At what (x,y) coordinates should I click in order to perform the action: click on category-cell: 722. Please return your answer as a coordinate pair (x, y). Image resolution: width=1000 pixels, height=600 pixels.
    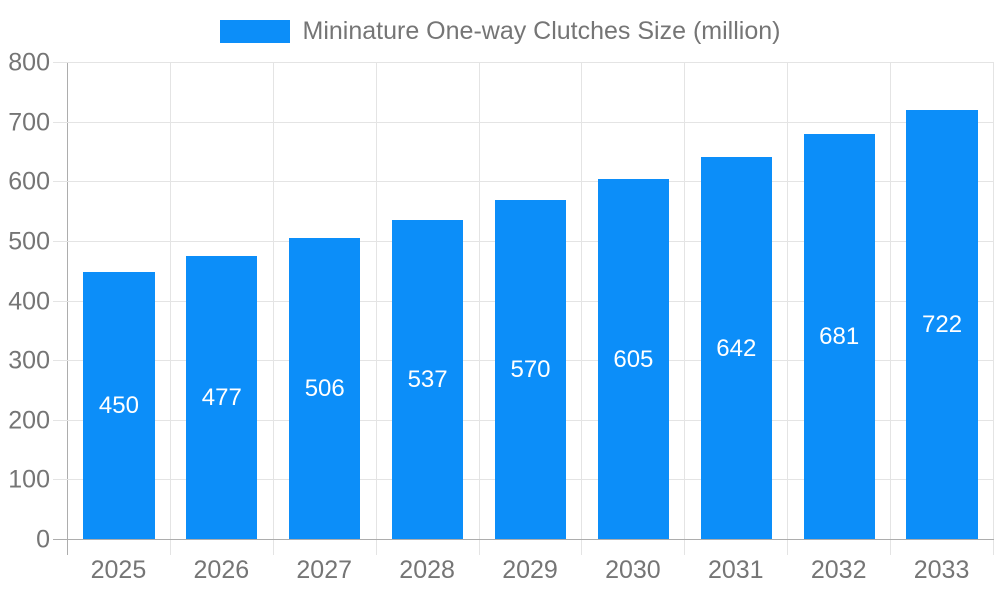
    Looking at the image, I should click on (943, 301).